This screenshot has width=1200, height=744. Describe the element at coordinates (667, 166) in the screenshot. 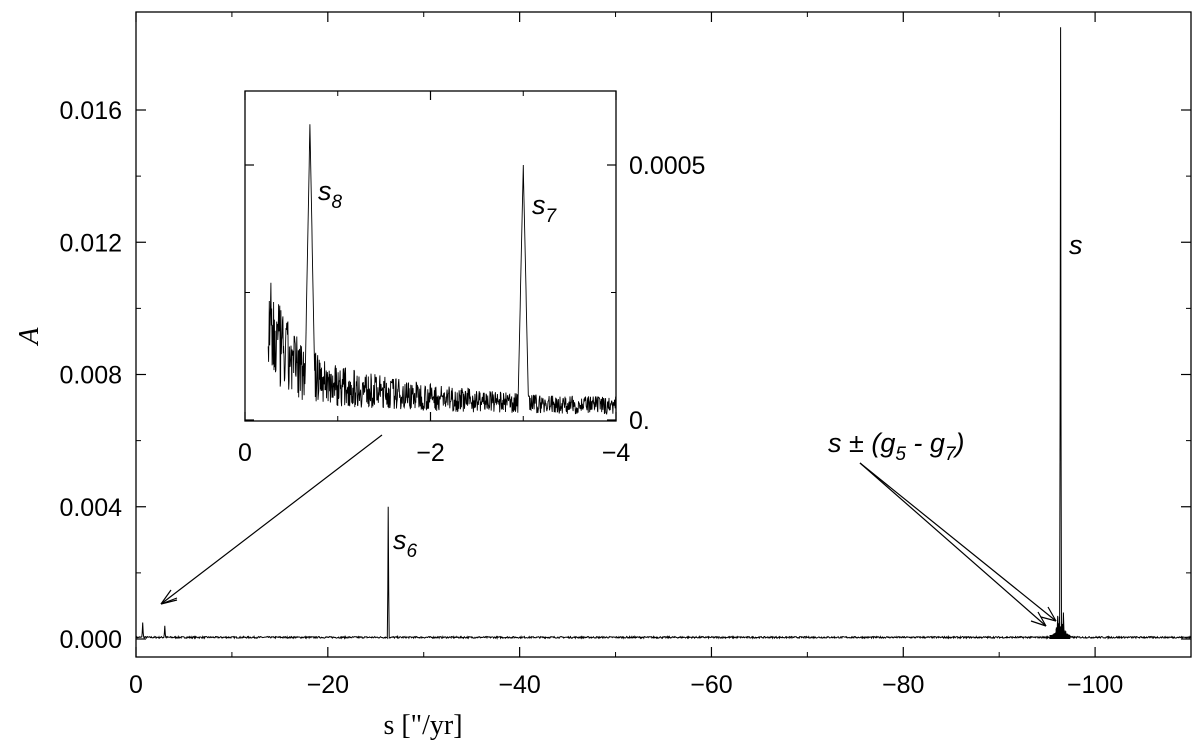

I see `inset-y-tick-label: 0.0005` at that location.